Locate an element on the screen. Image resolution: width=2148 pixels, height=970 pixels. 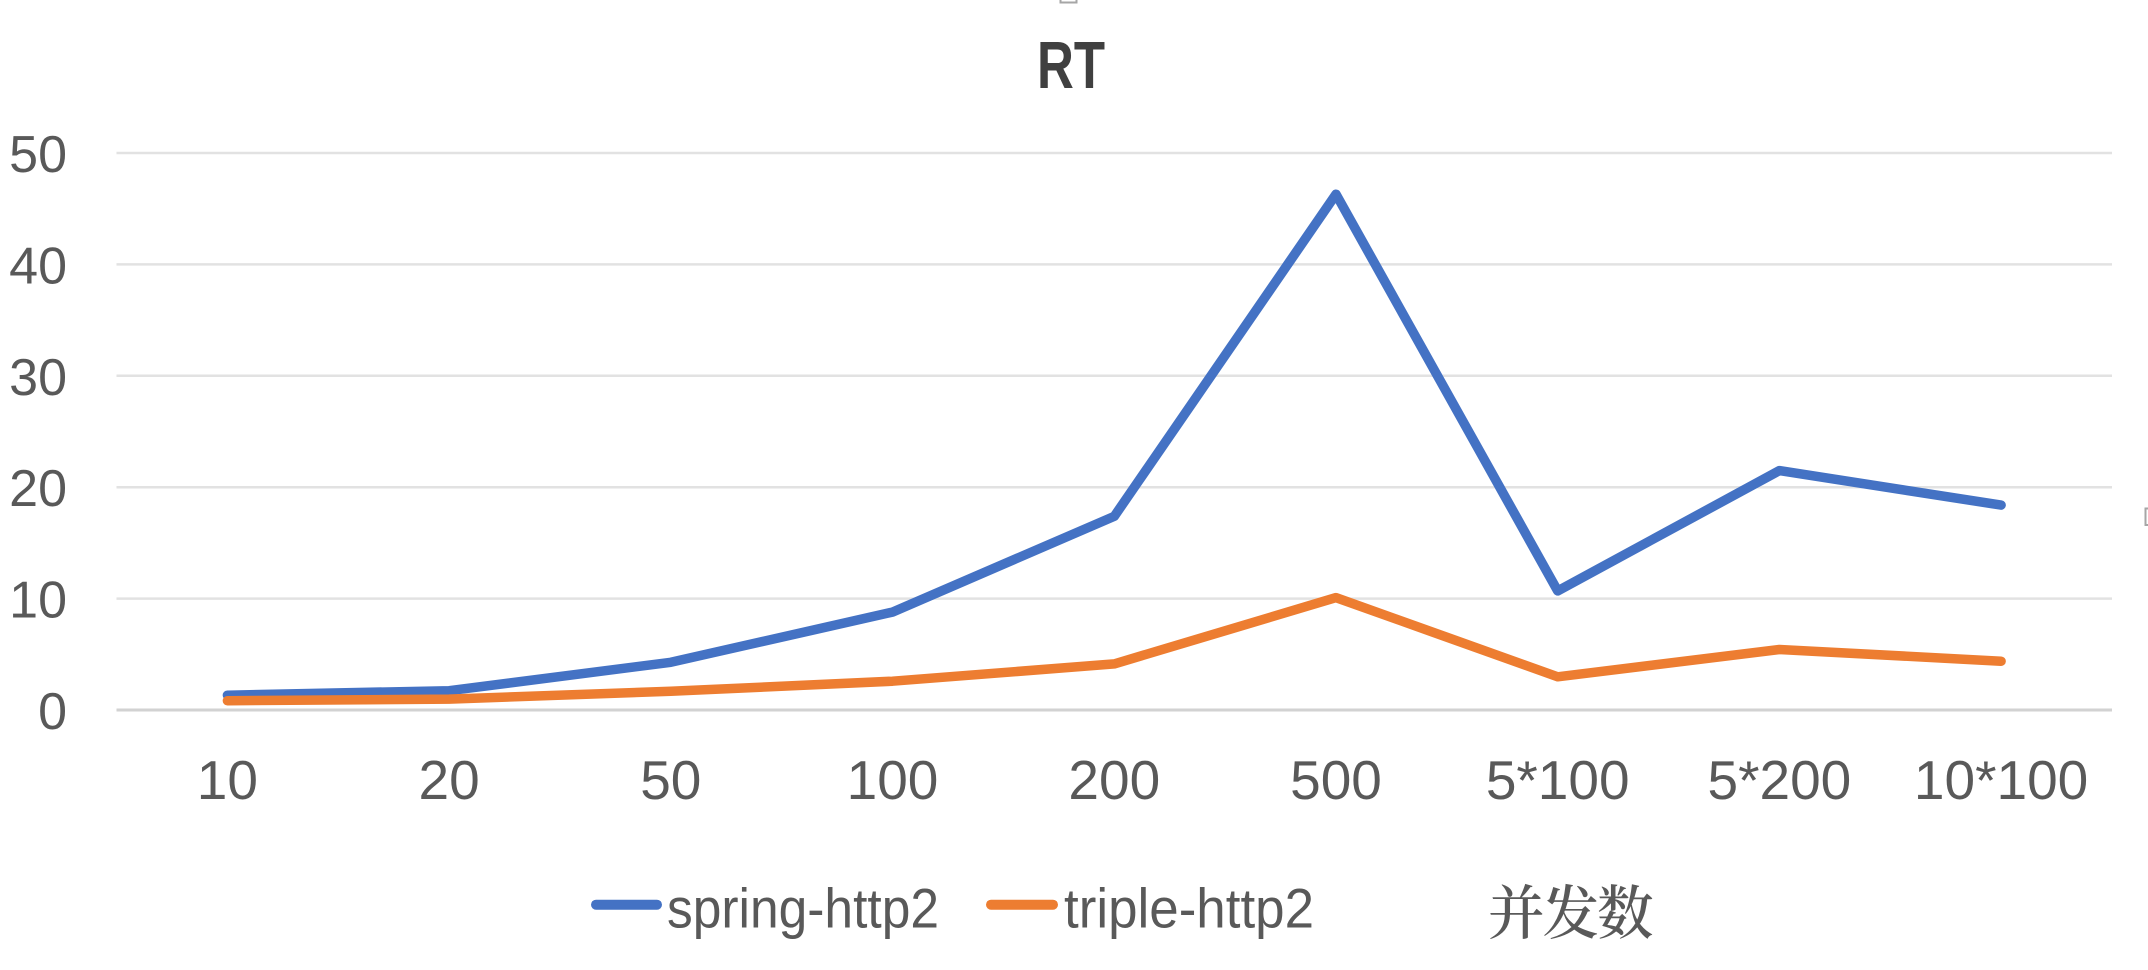
svg-text: 5*200 is located at coordinates (1780, 780).